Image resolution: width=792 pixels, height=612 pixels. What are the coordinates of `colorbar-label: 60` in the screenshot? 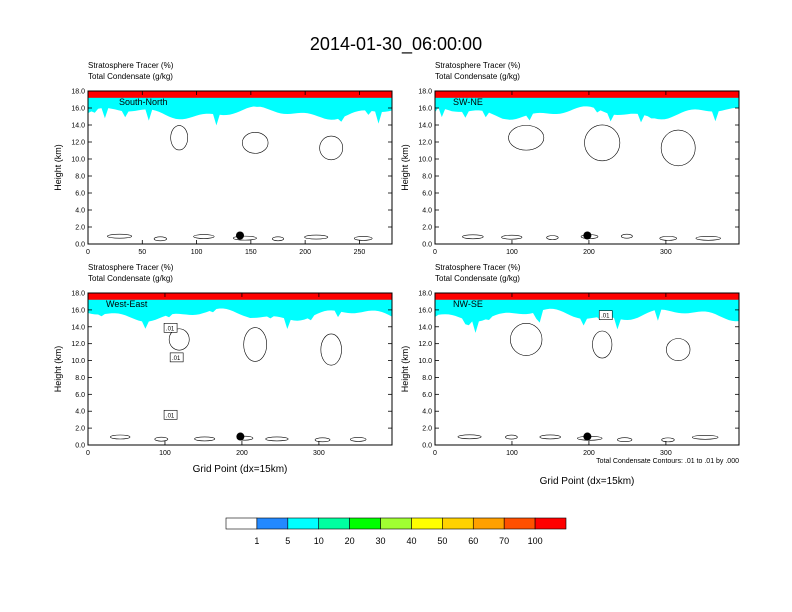 It's located at (473, 541).